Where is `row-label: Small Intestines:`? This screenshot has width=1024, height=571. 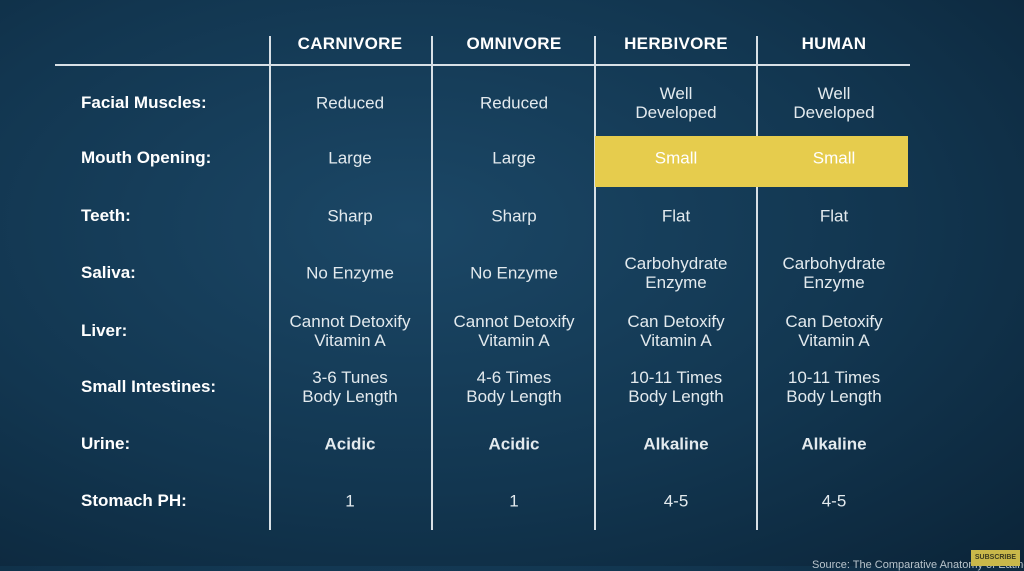 row-label: Small Intestines: is located at coordinates (149, 386).